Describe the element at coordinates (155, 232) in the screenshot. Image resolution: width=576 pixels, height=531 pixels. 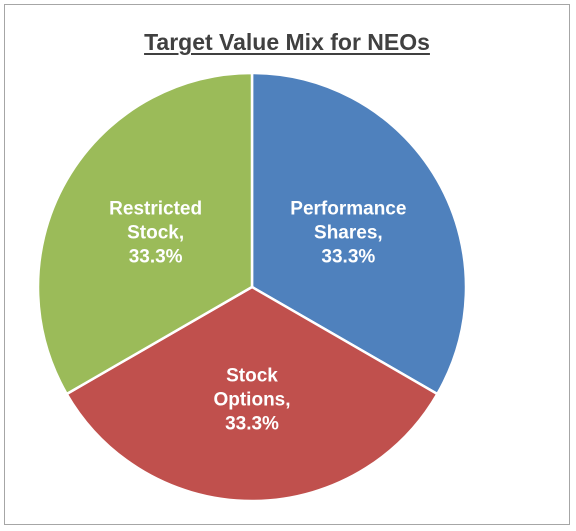
I see `data-label-restricted-stock: Restricted Stock, 33.3%` at that location.